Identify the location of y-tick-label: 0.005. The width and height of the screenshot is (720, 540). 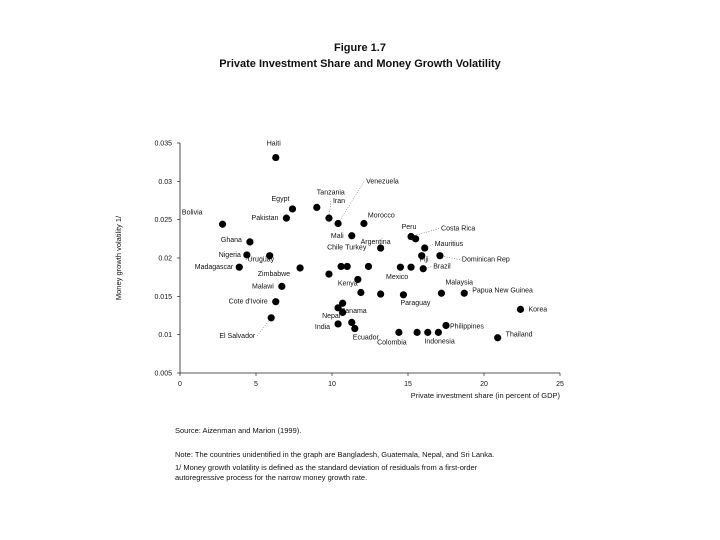
(163, 374).